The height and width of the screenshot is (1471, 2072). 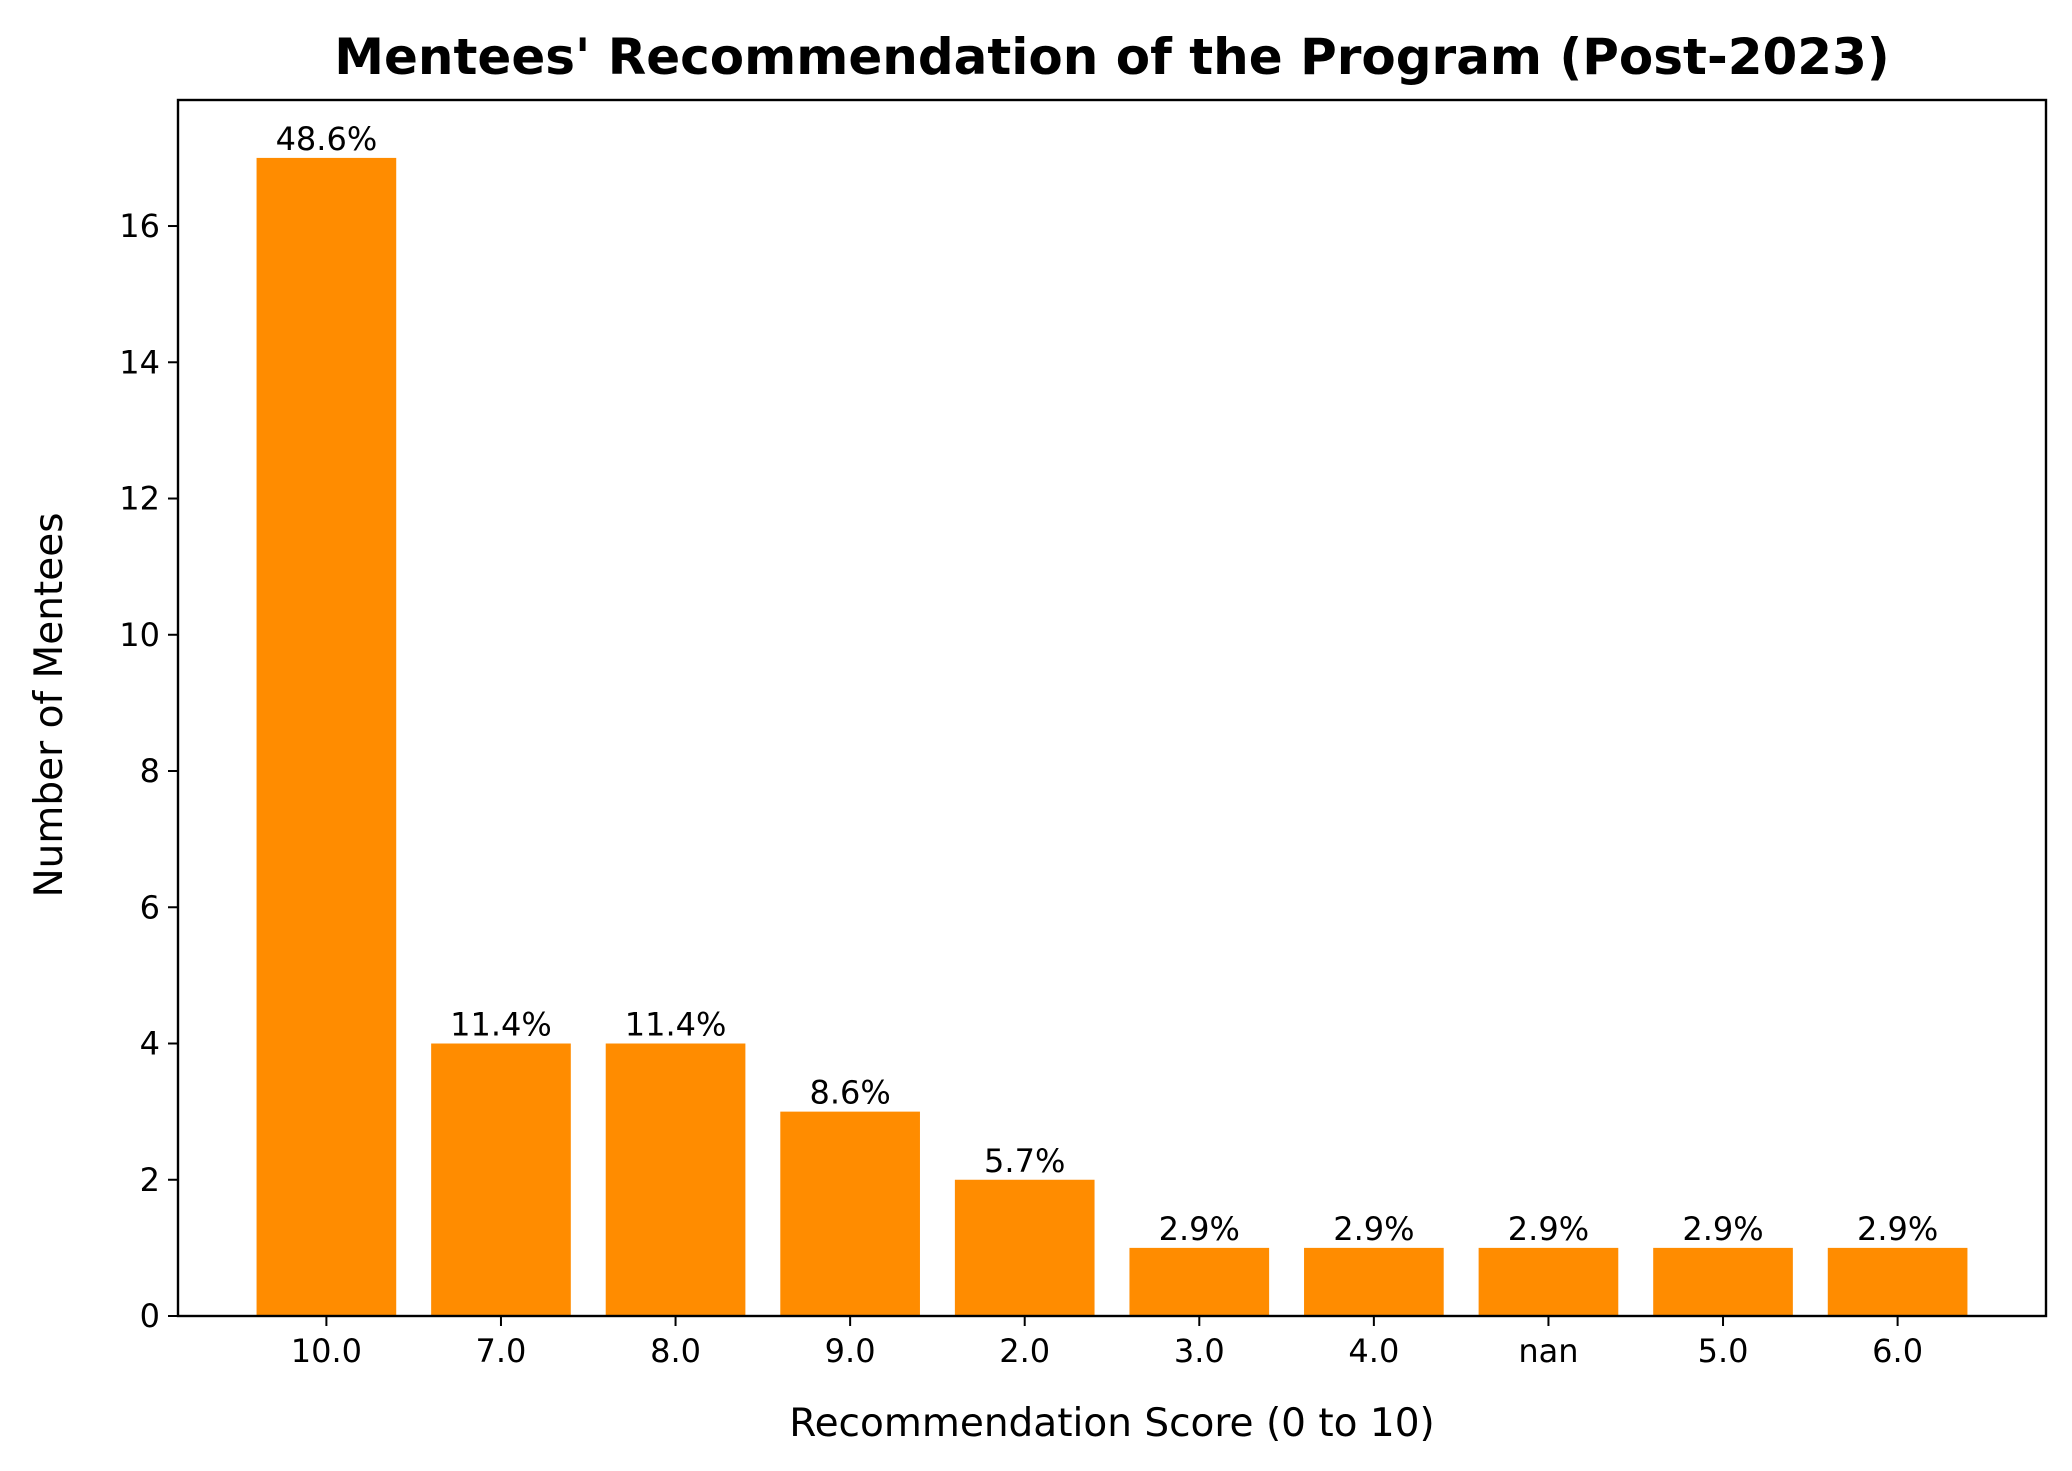 What do you see at coordinates (501, 1351) in the screenshot?
I see `x-tick-label: 7.0` at bounding box center [501, 1351].